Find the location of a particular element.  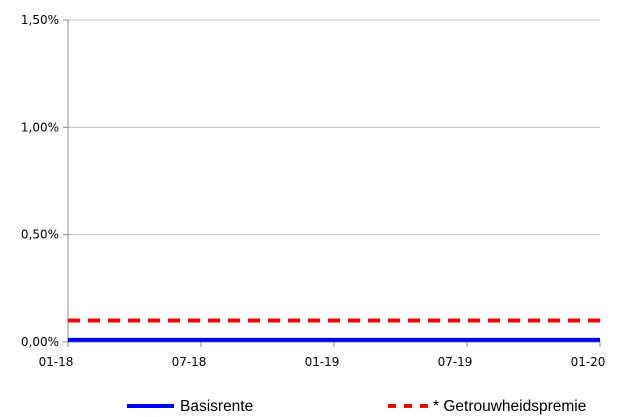

x-tick-label: 07-18 is located at coordinates (189, 362).